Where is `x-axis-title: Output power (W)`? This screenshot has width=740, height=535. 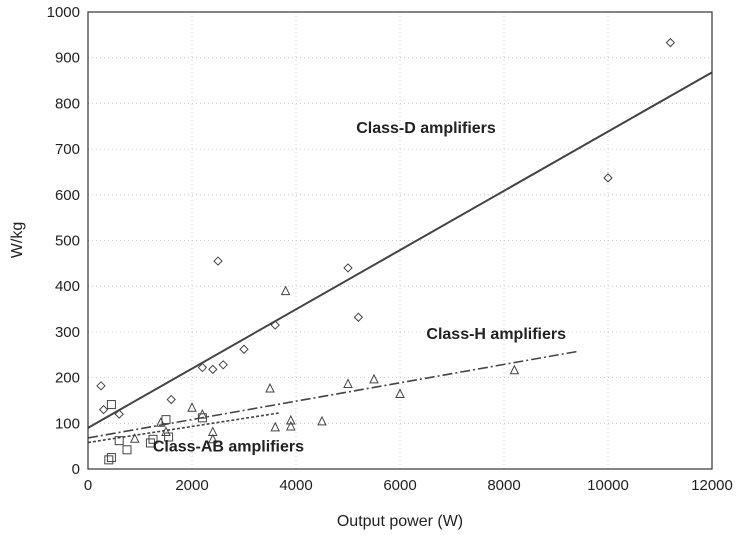
x-axis-title: Output power (W) is located at coordinates (400, 521).